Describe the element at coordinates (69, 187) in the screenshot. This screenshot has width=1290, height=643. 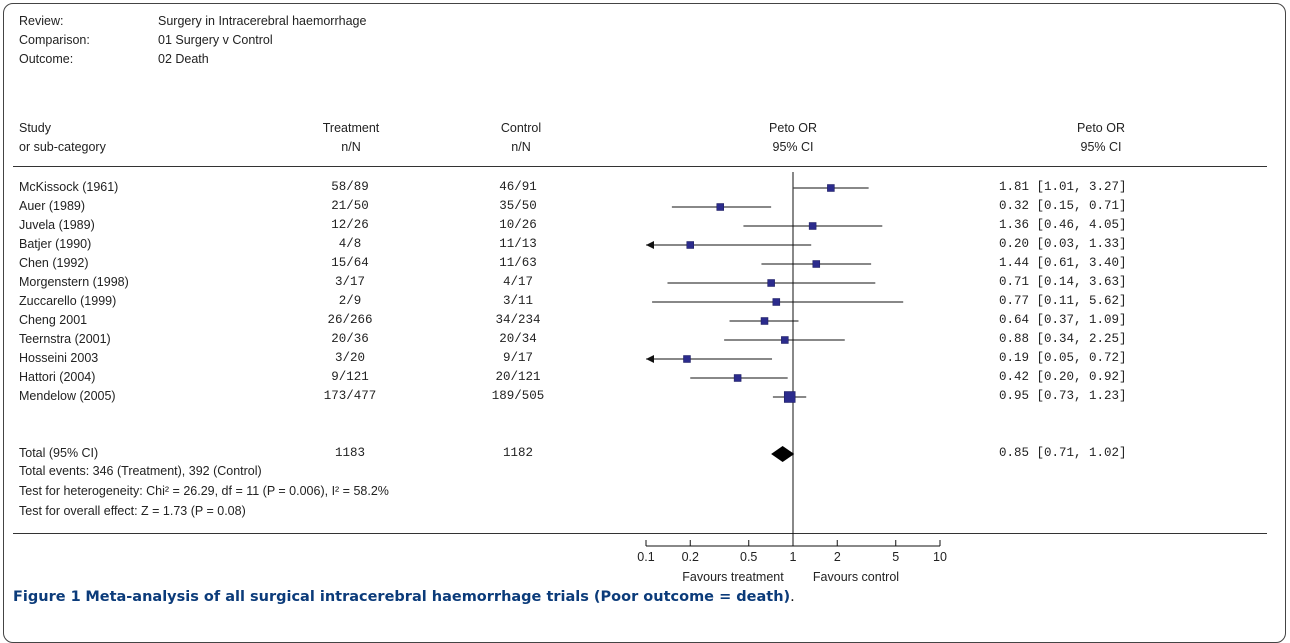
I see `study-name: McKissock (1961)` at that location.